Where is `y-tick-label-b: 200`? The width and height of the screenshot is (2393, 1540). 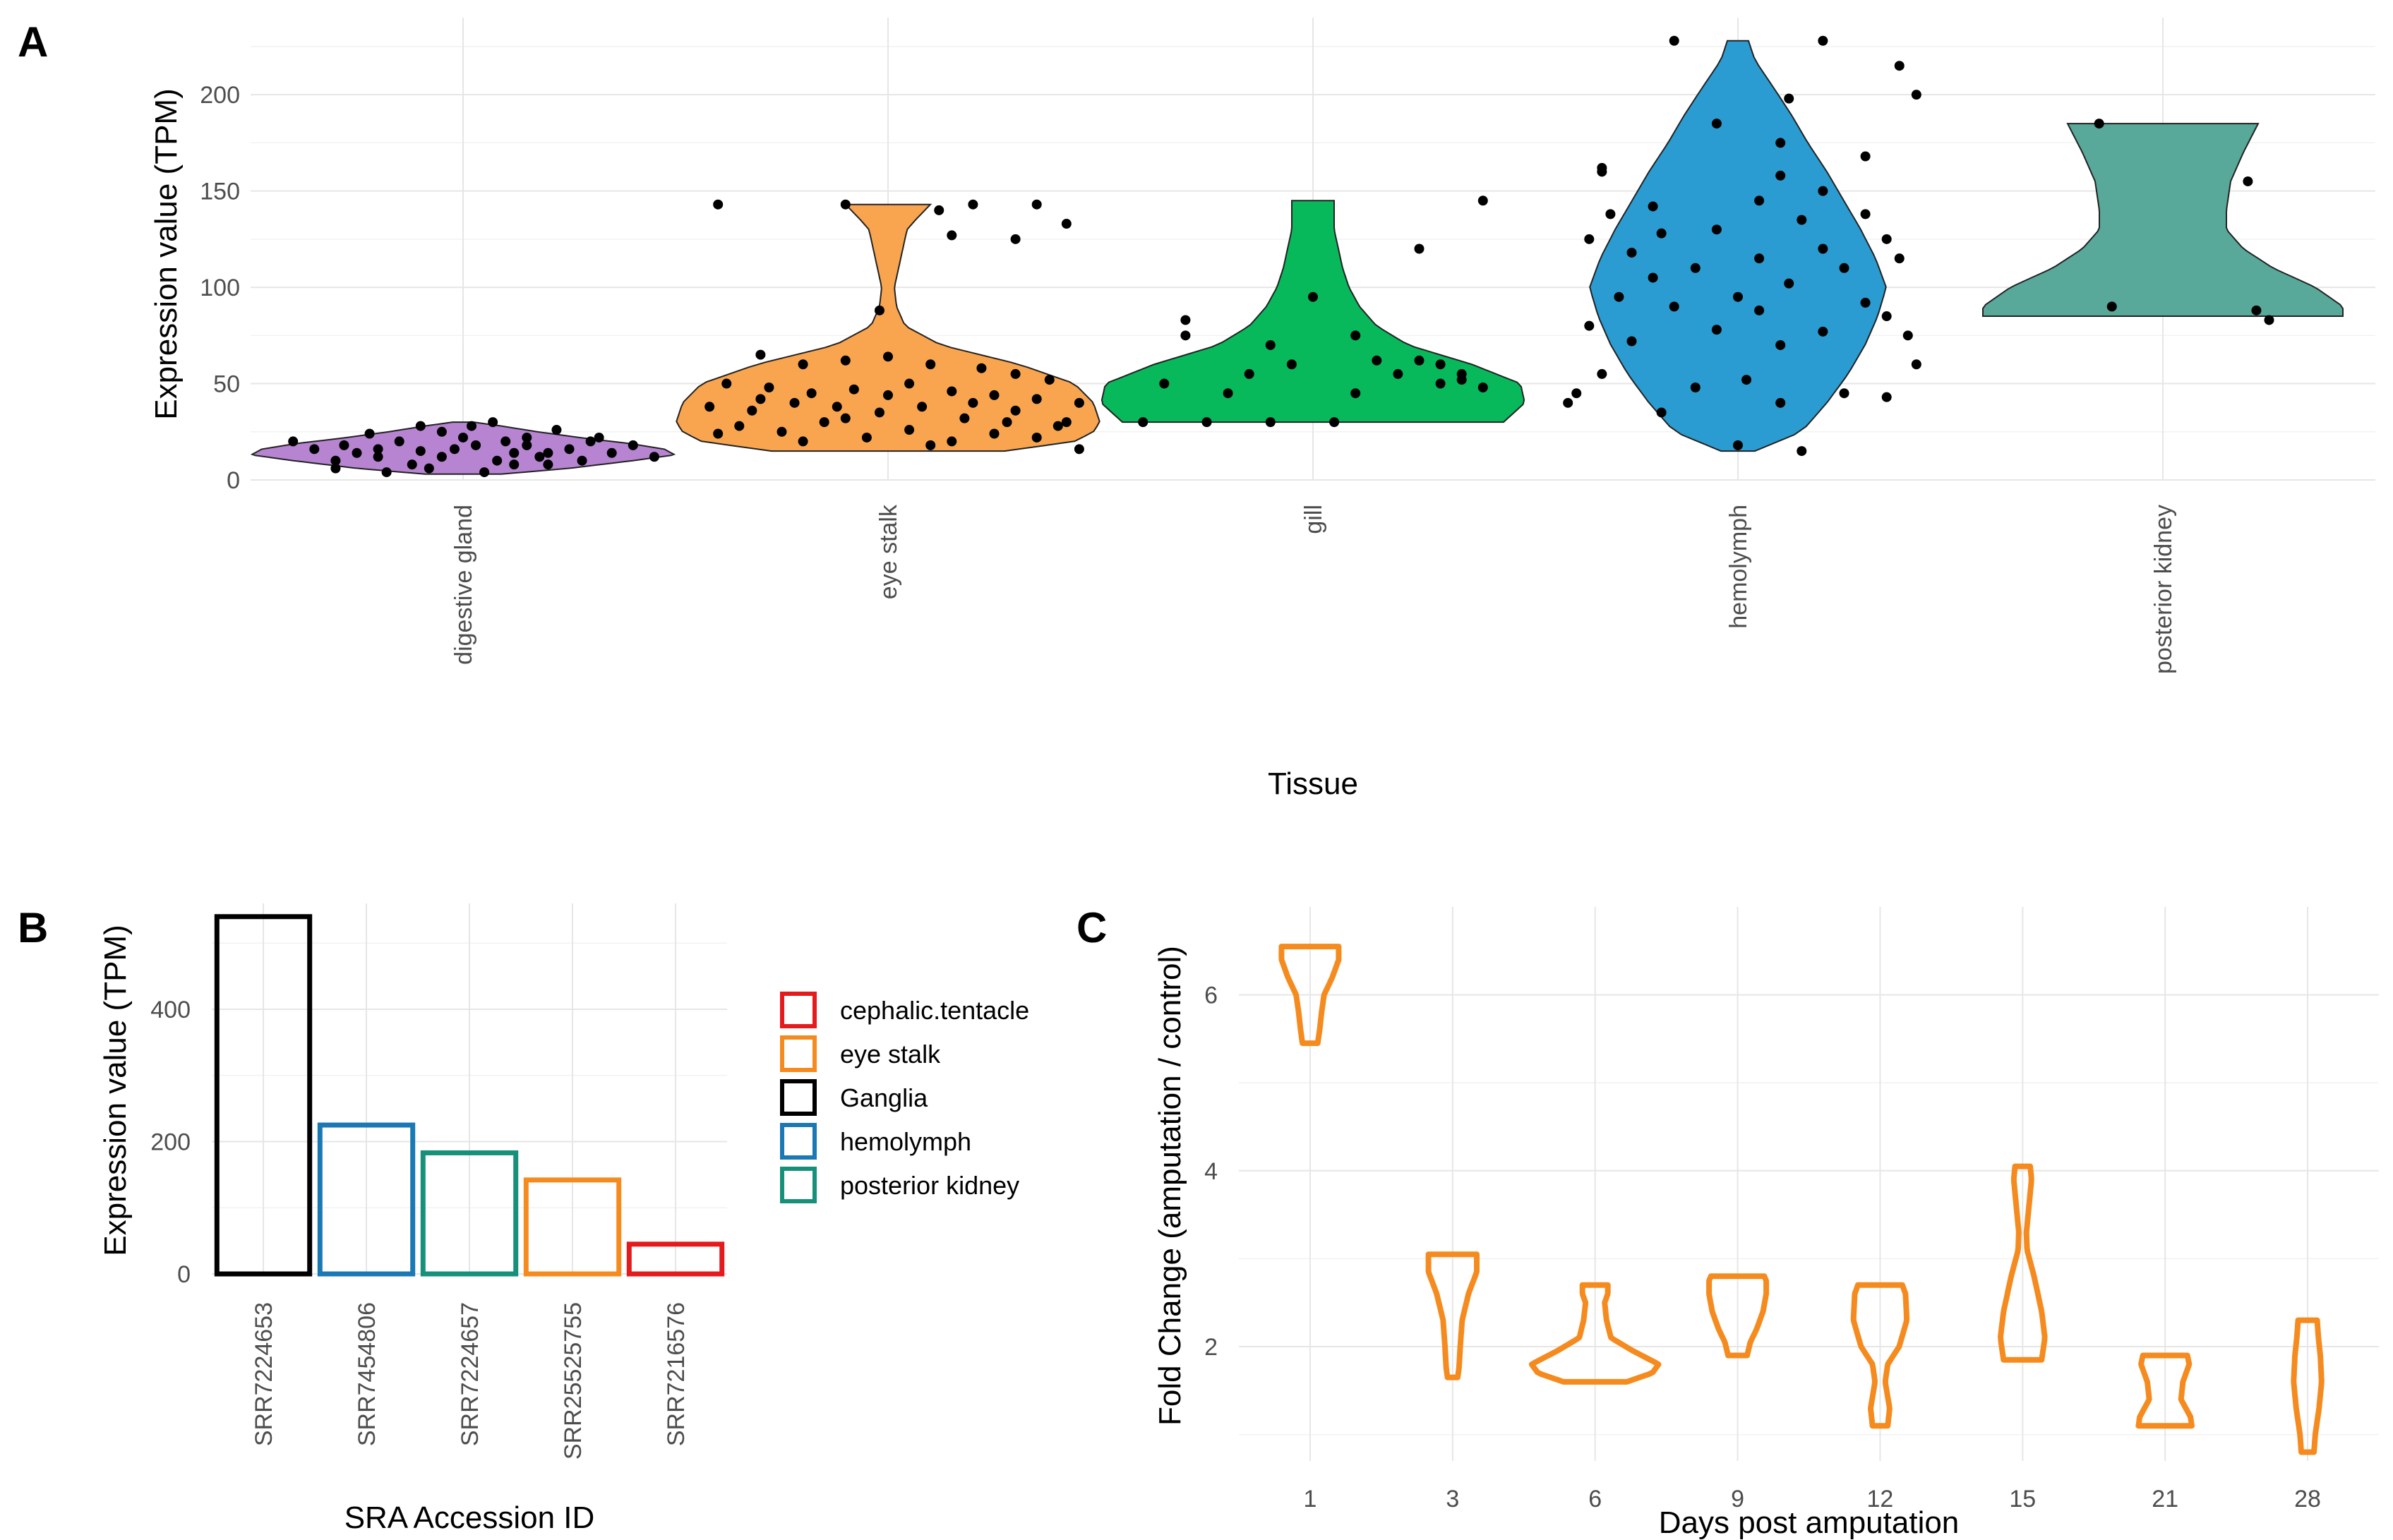 y-tick-label-b: 200 is located at coordinates (170, 1142).